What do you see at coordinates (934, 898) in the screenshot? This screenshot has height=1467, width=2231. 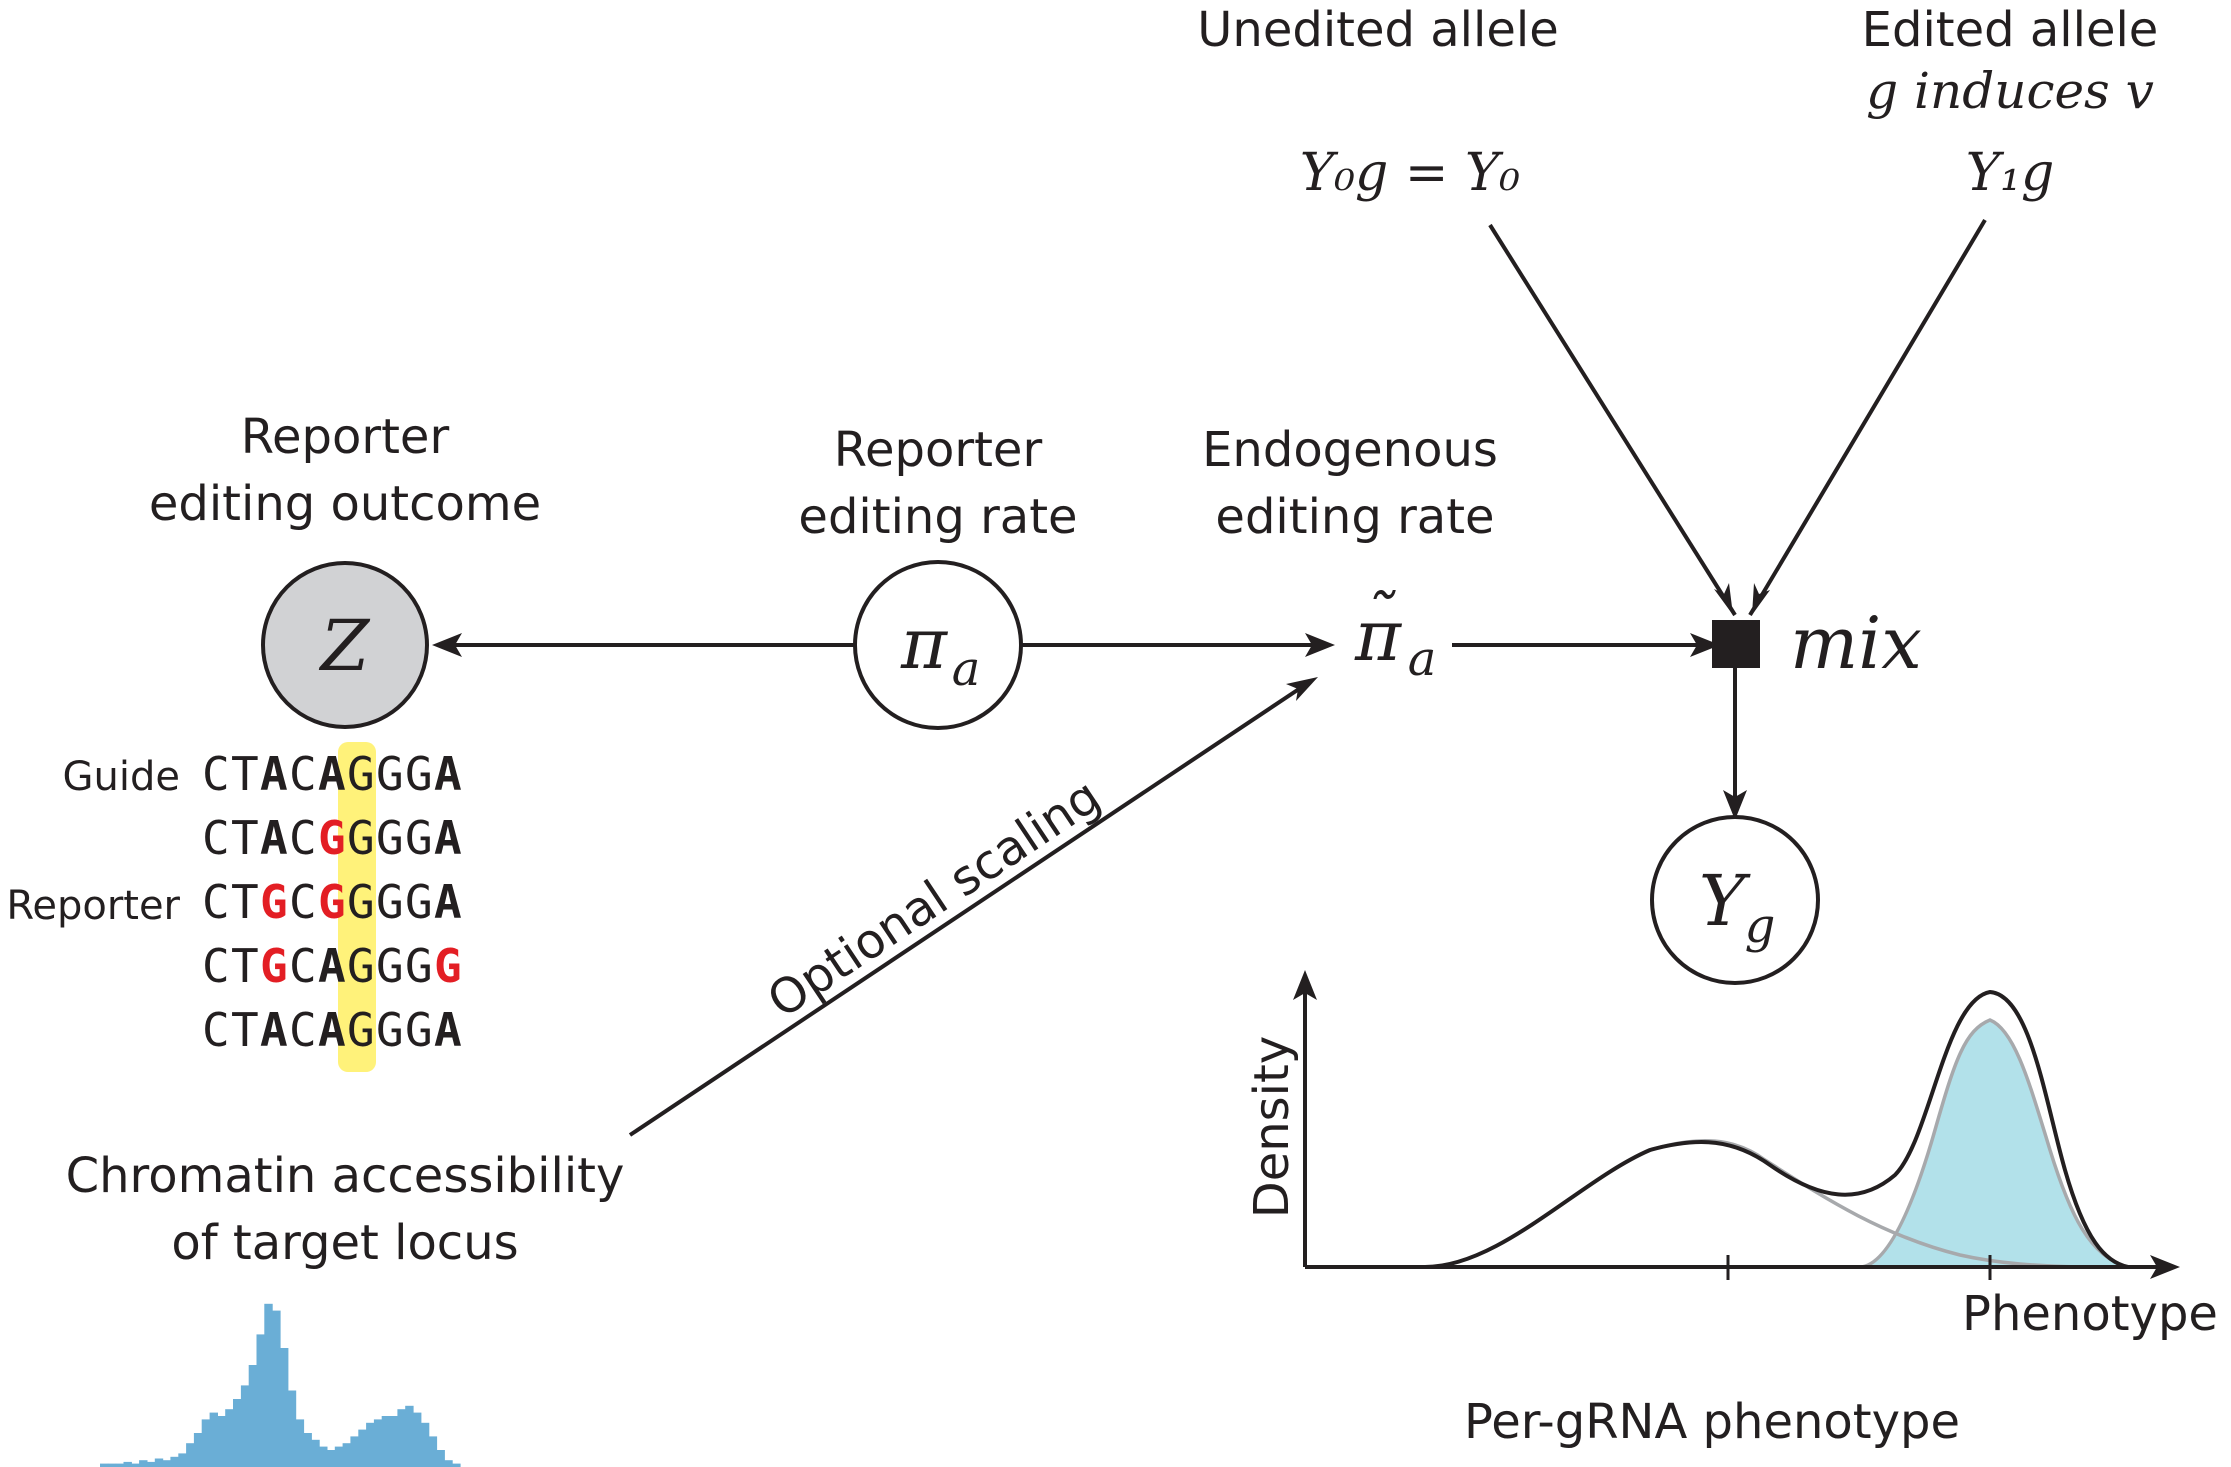 I see `optional-scaling-label: Optional scaling` at bounding box center [934, 898].